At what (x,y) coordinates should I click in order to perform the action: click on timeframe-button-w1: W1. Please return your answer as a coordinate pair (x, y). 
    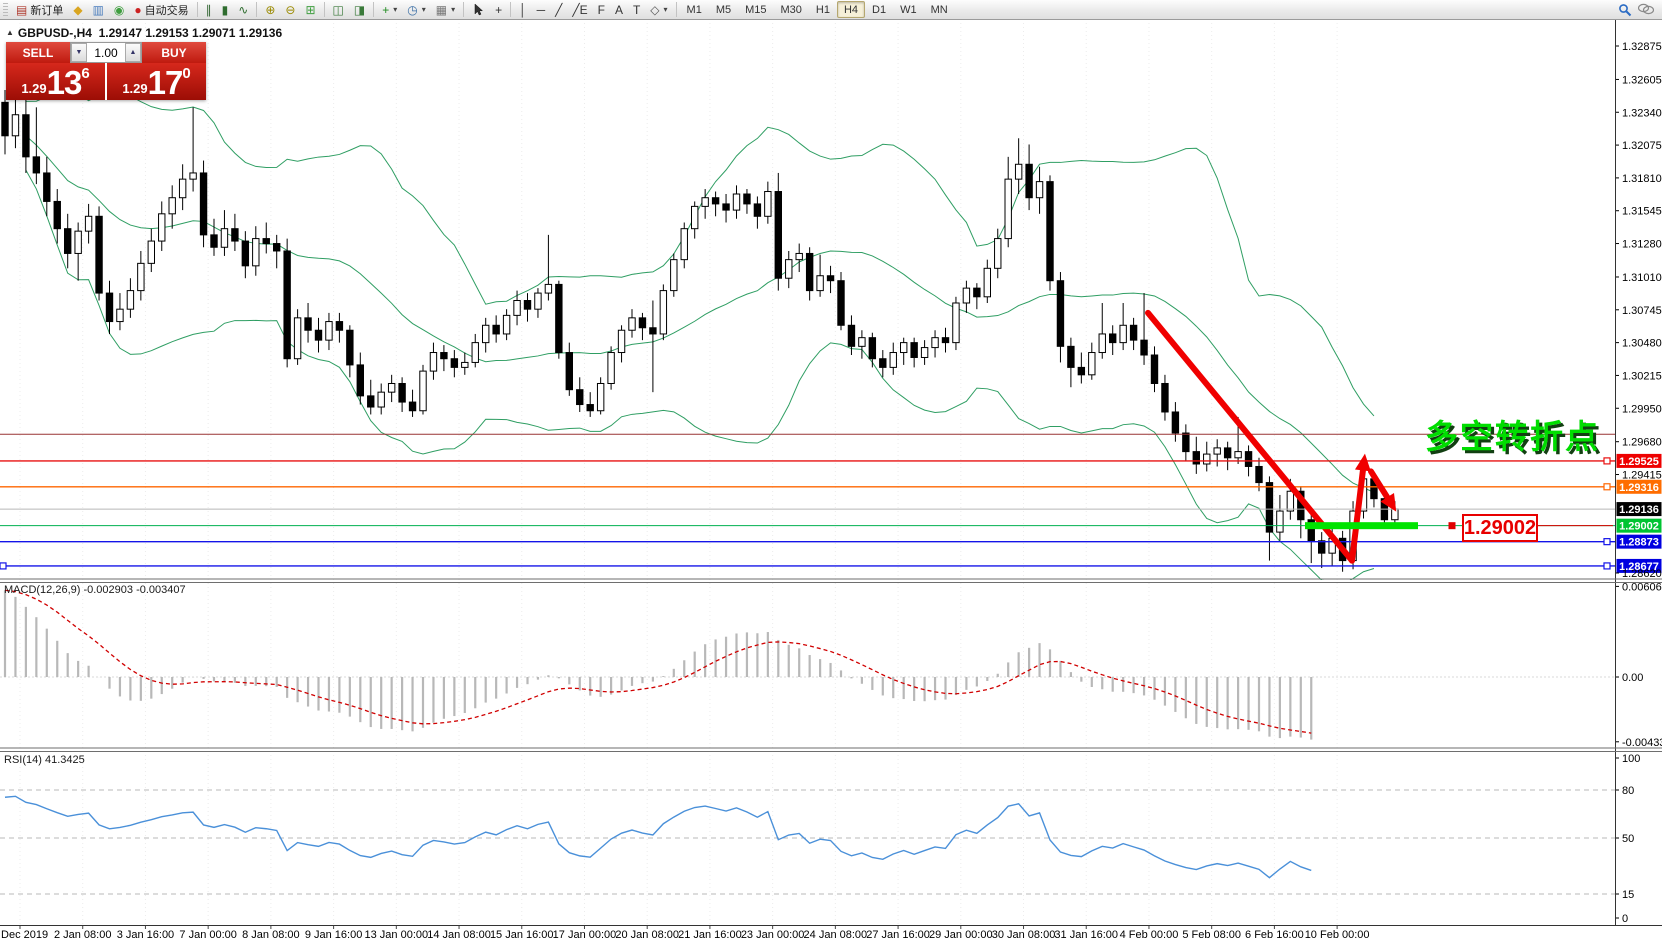
    Looking at the image, I should click on (908, 9).